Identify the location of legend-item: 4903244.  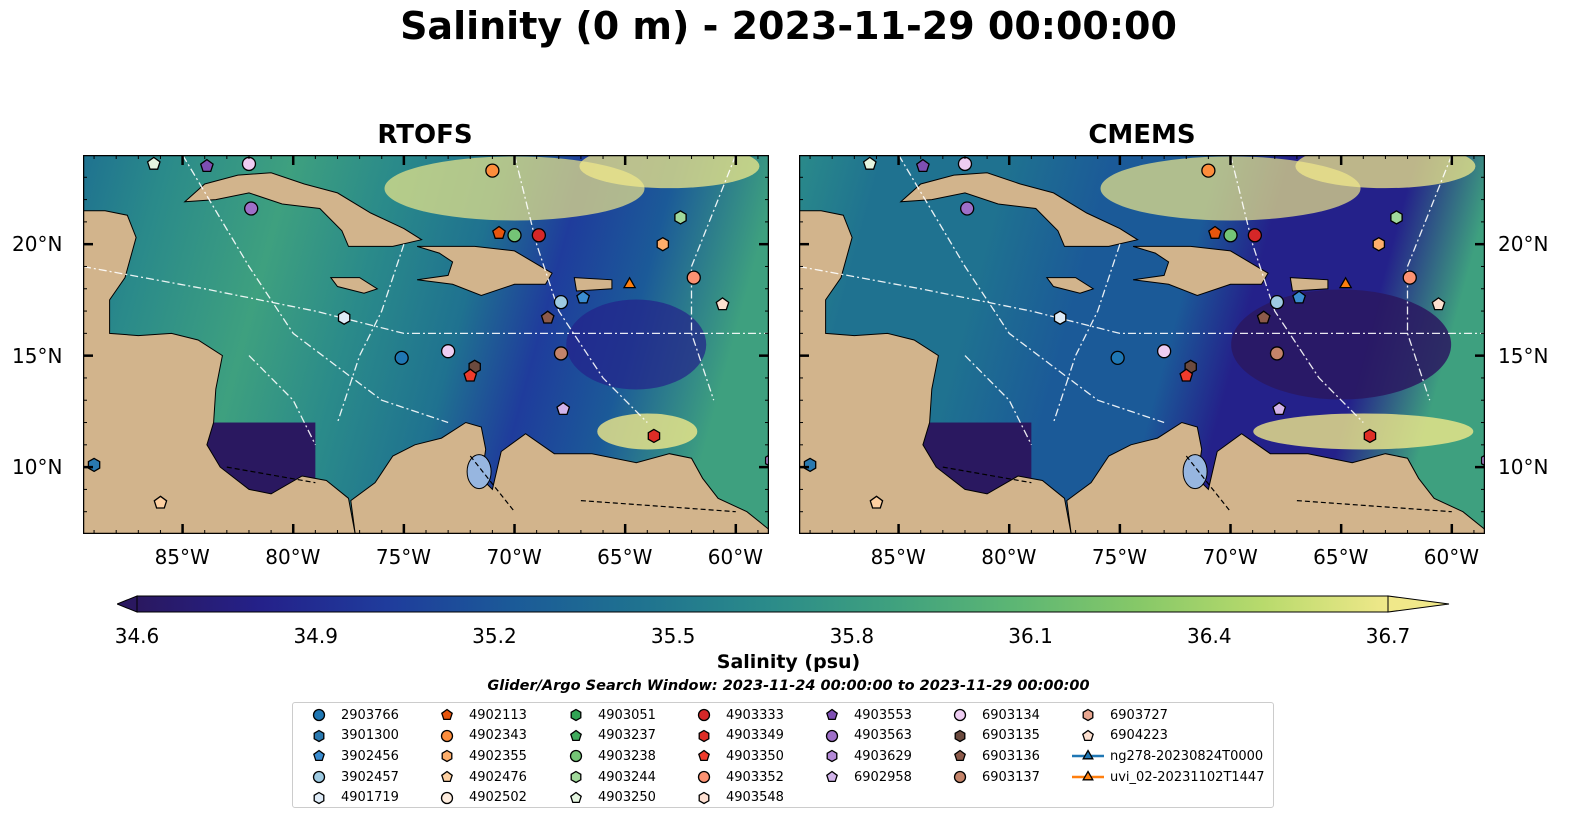
(607, 777).